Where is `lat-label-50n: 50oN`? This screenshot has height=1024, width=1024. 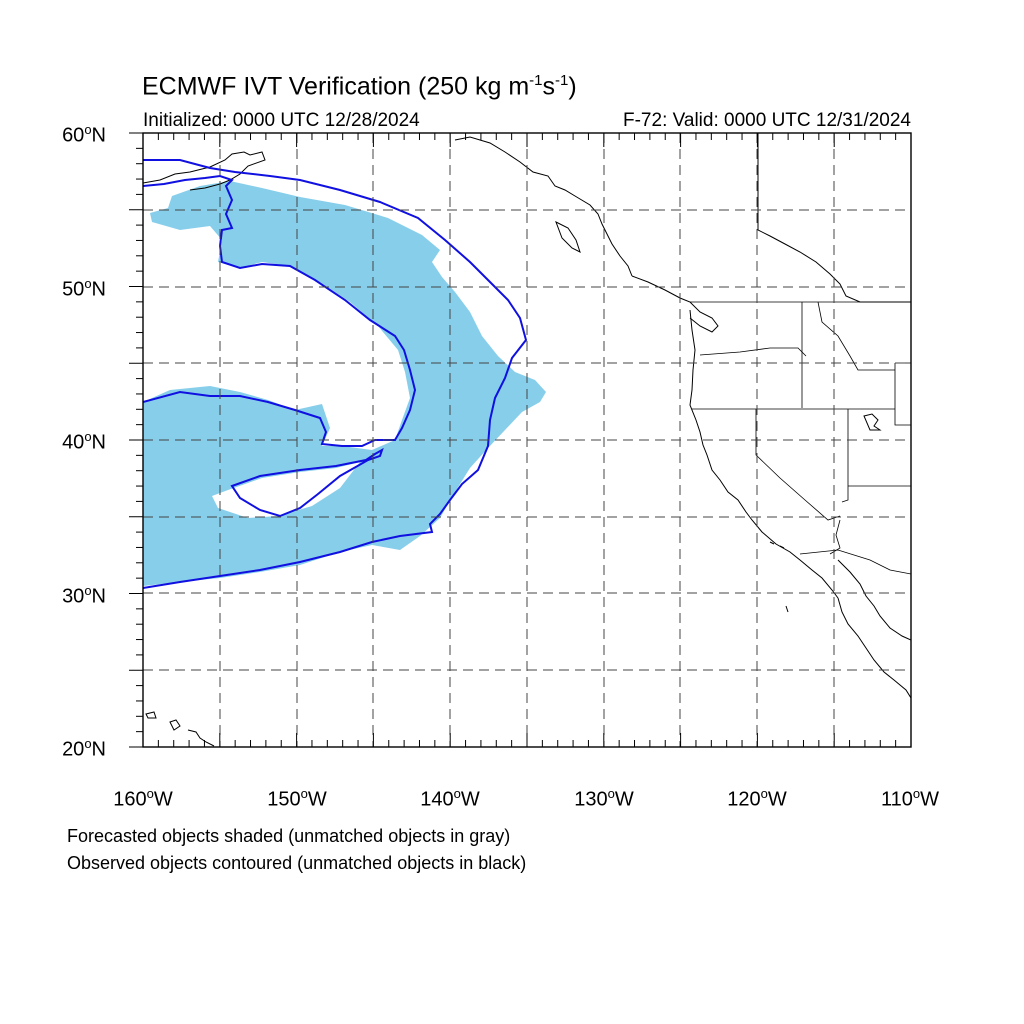 lat-label-50n: 50oN is located at coordinates (84, 288).